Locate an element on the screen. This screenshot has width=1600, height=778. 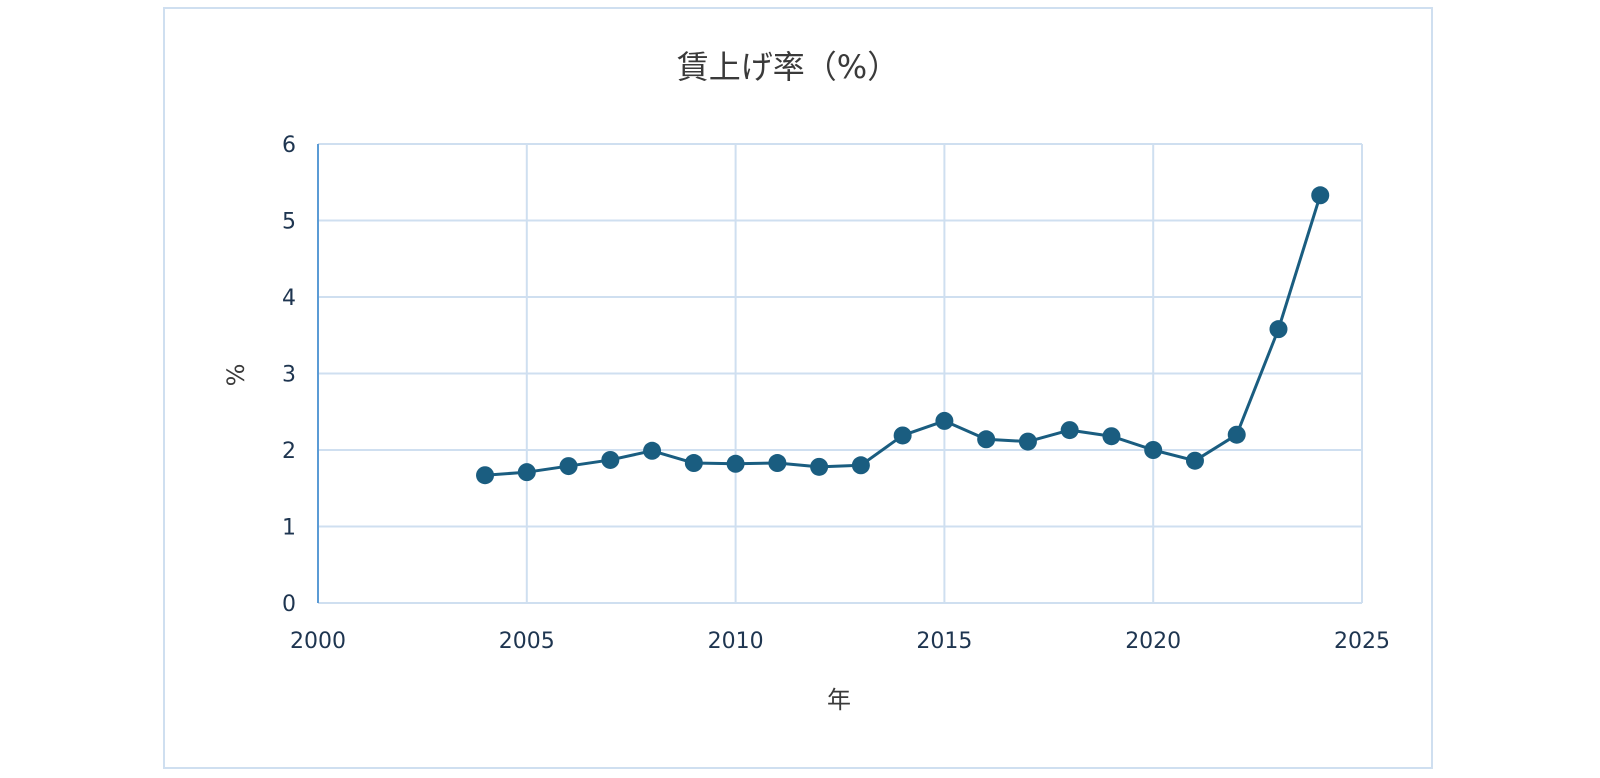
y-tick-label: 2 is located at coordinates (289, 451).